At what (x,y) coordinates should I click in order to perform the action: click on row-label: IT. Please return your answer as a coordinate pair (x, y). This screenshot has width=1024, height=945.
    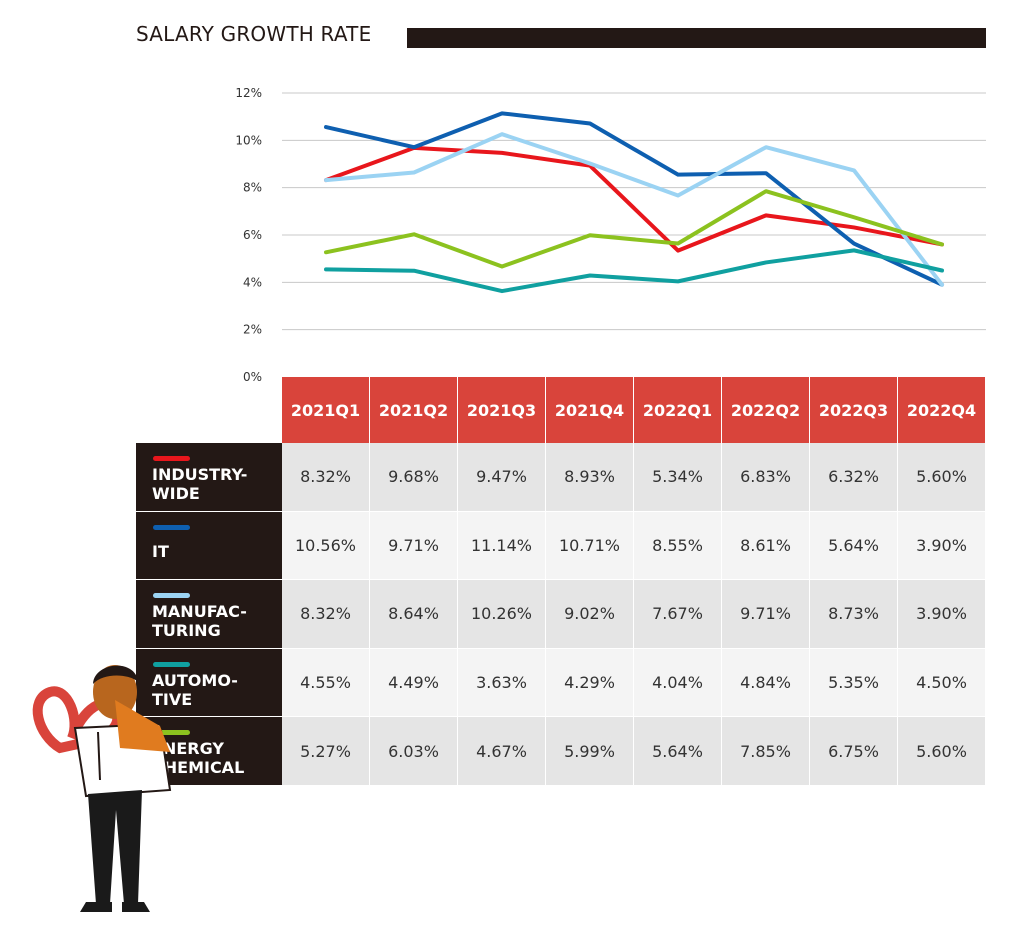
    Looking at the image, I should click on (209, 546).